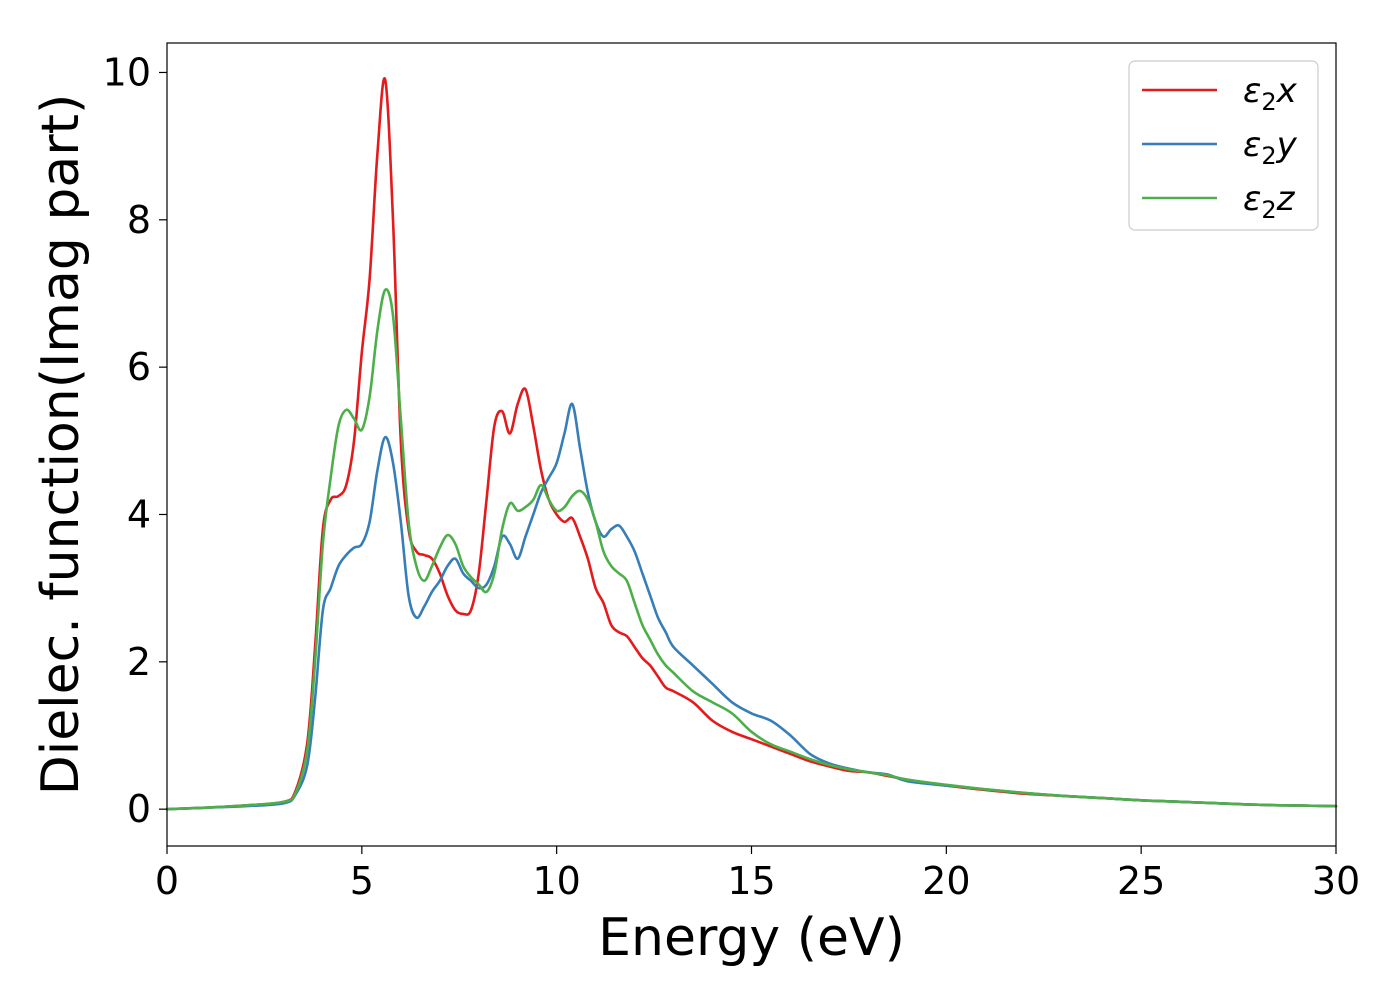 The image size is (1400, 1000). What do you see at coordinates (1269, 201) in the screenshot?
I see `legend-label-z: ε2z` at bounding box center [1269, 201].